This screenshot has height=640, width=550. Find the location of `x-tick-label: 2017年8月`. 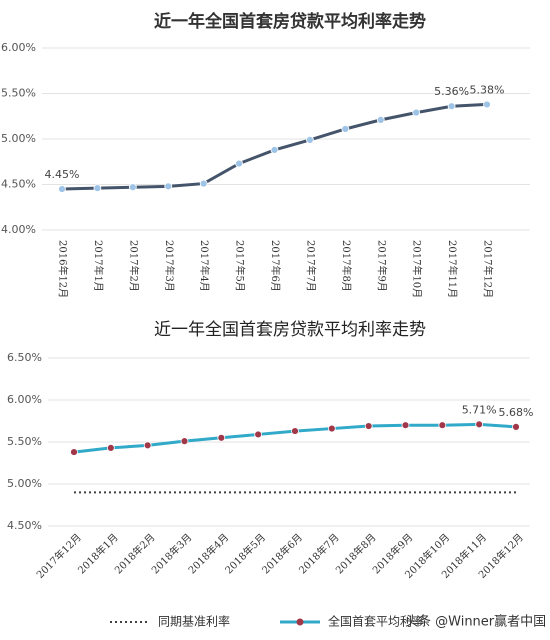

x-tick-label: 2017年8月 is located at coordinates (346, 266).